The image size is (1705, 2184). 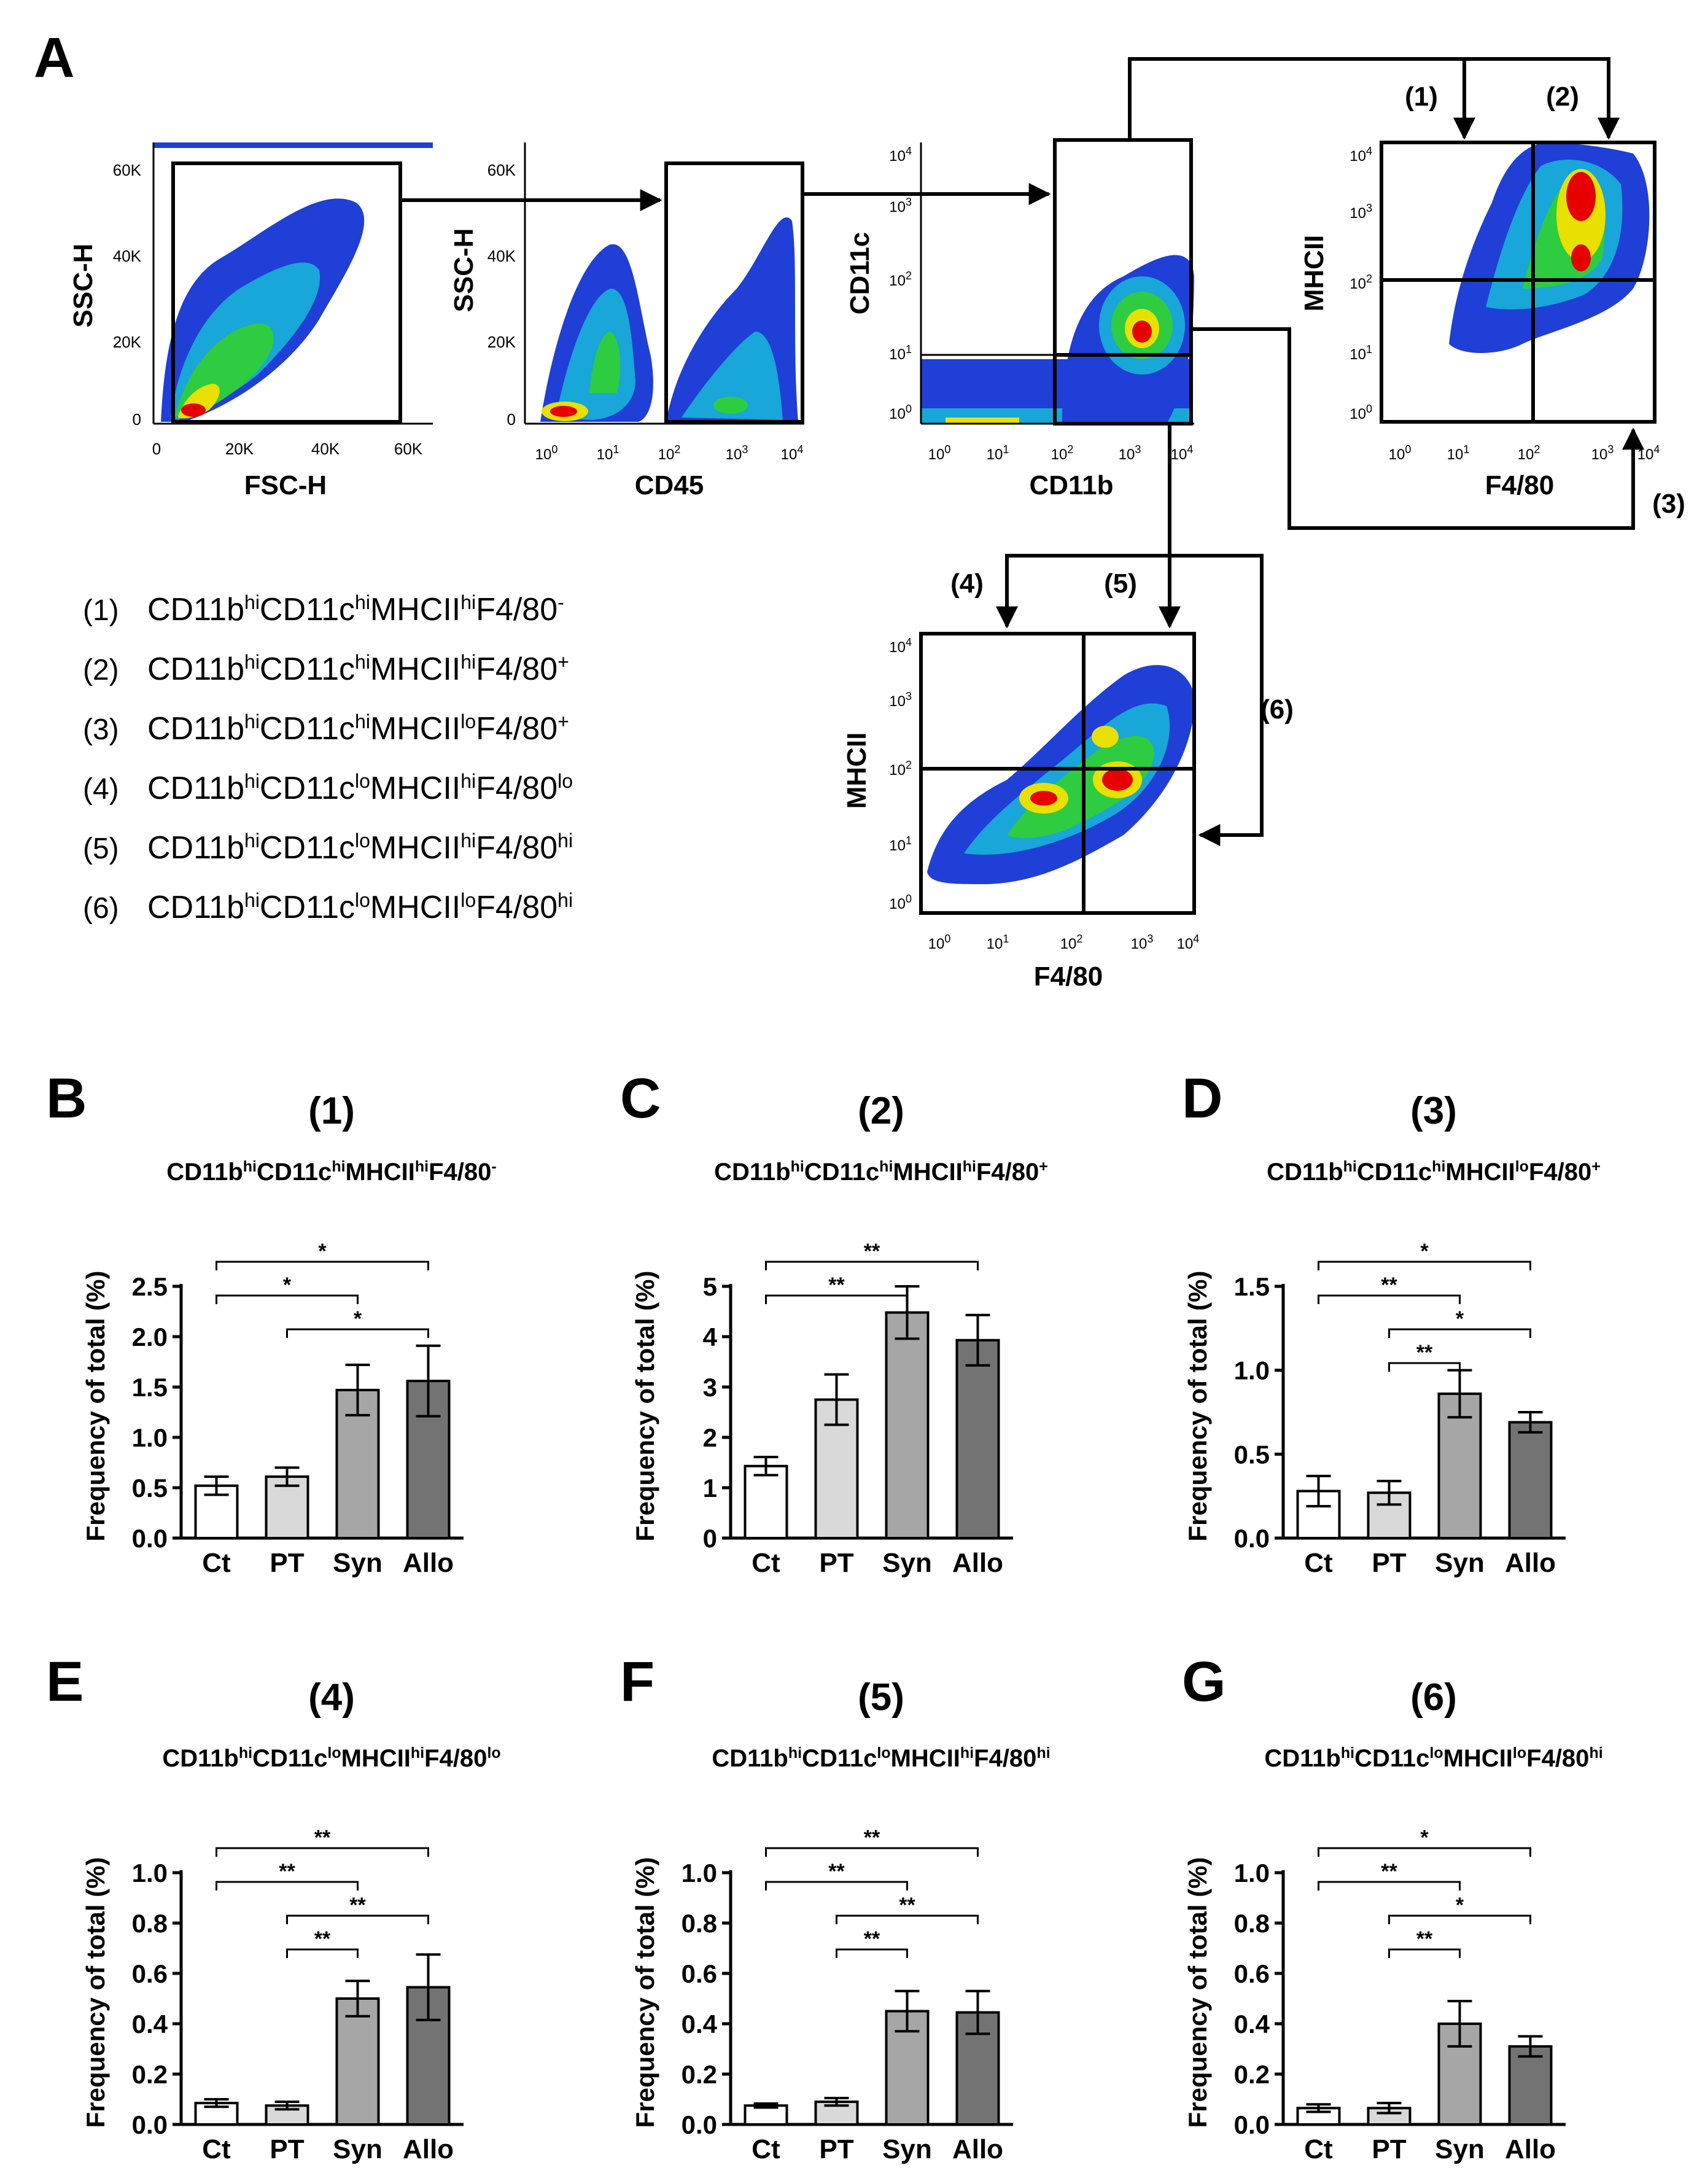 What do you see at coordinates (501, 170) in the screenshot?
I see `plot2-ytick-60k: 60K` at bounding box center [501, 170].